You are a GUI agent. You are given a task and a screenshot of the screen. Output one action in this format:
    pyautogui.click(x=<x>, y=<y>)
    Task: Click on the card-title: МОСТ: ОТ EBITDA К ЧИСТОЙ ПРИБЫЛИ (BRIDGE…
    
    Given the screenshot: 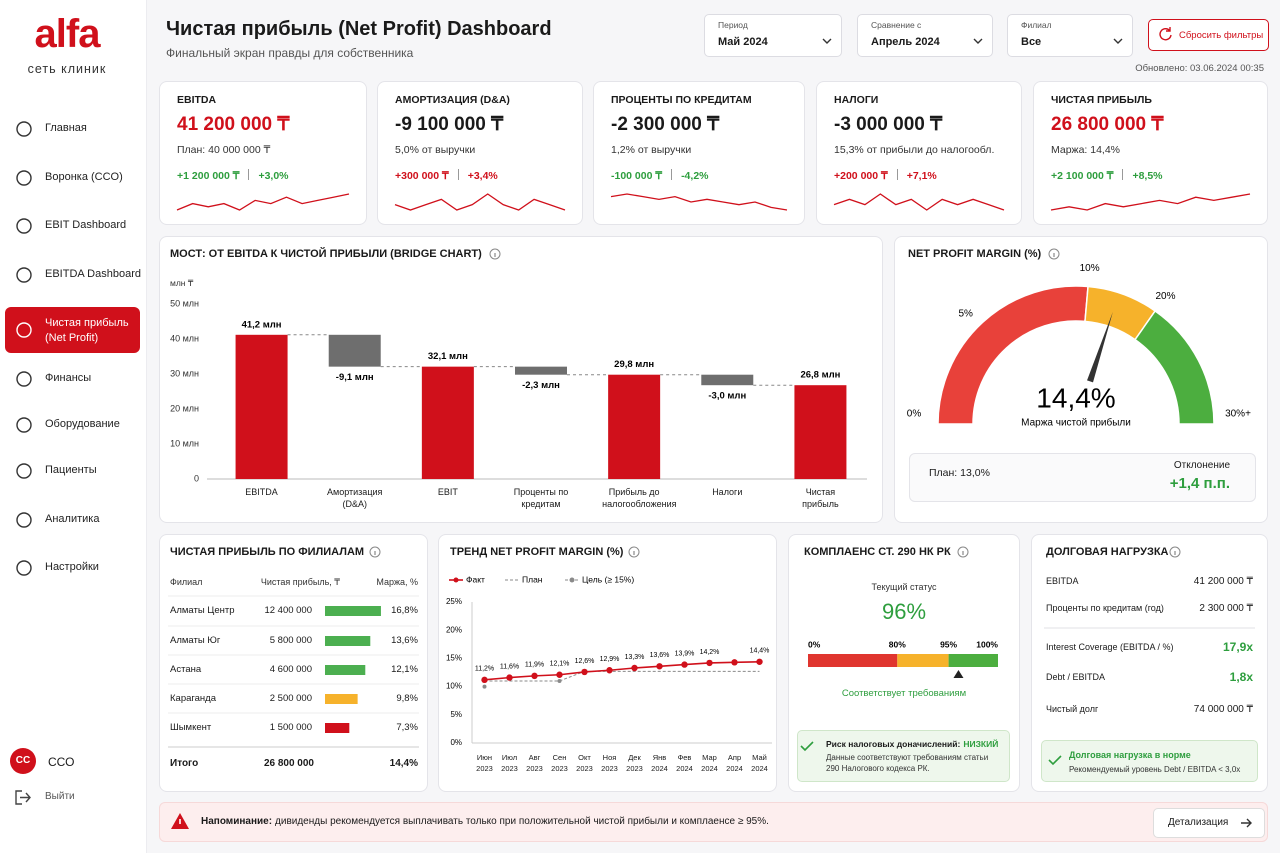 What is the action you would take?
    pyautogui.click(x=326, y=254)
    